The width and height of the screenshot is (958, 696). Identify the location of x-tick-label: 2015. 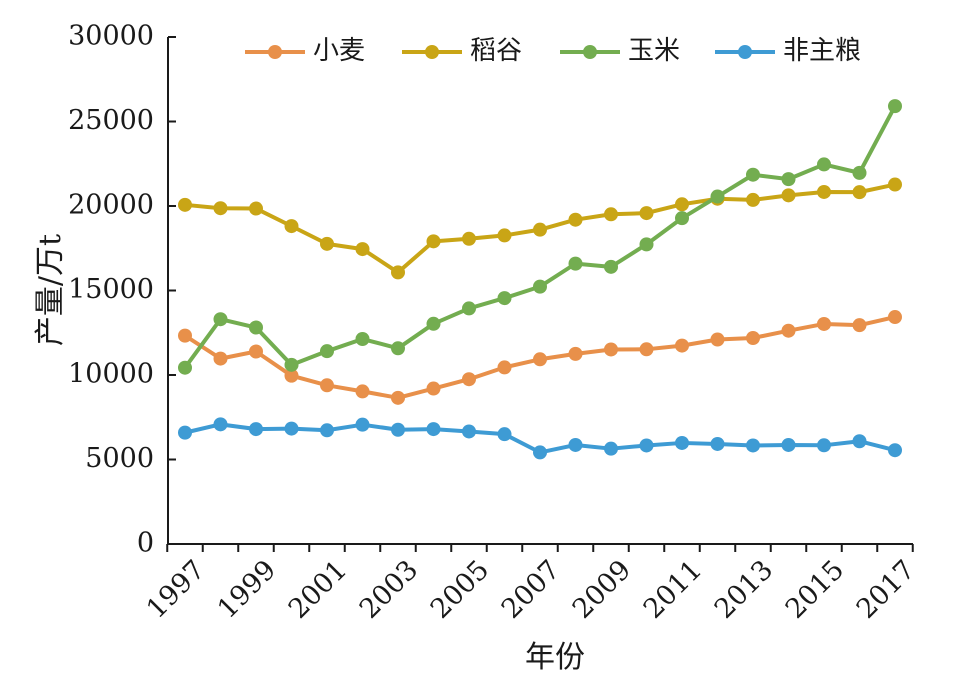
(815, 589).